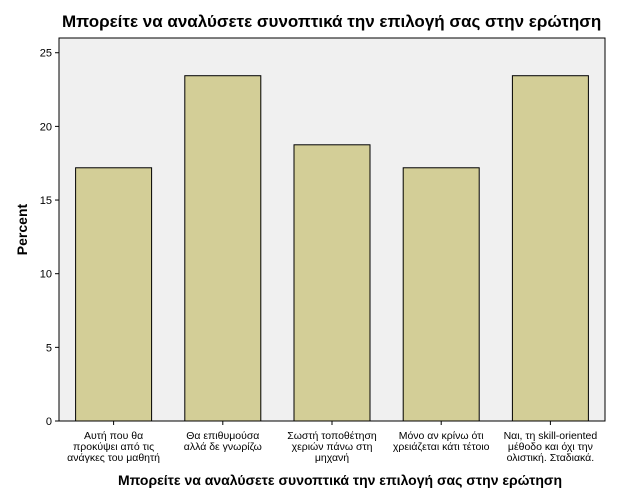 Image resolution: width=627 pixels, height=502 pixels. I want to click on y-tick-label: 25, so click(46, 54).